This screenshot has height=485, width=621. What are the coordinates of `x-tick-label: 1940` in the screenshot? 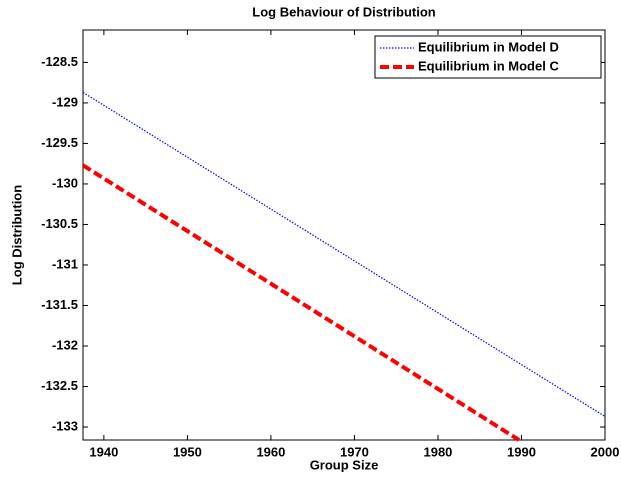 It's located at (103, 451).